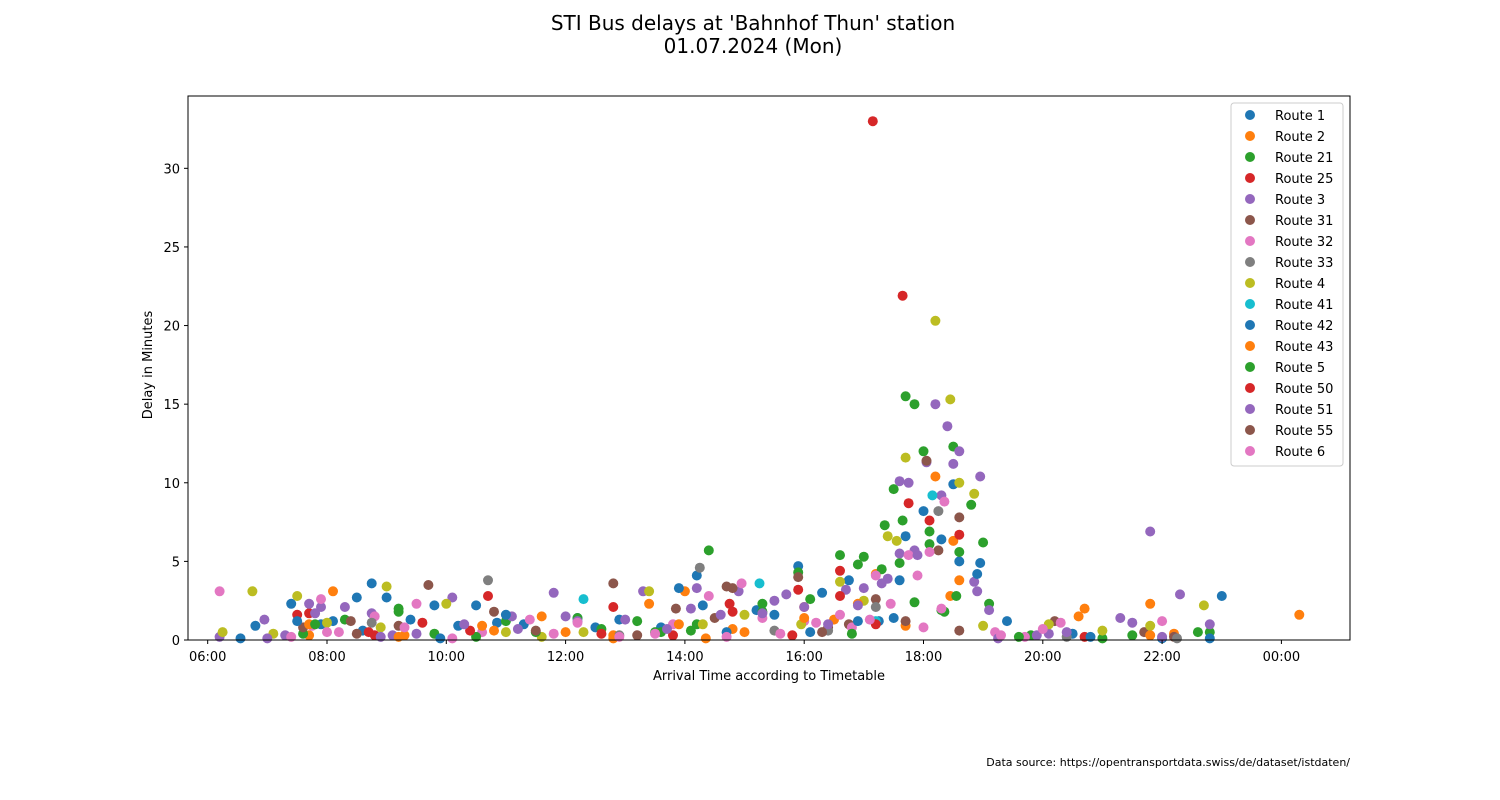 This screenshot has height=800, width=1500. Describe the element at coordinates (803, 657) in the screenshot. I see `x-tick-label: 16:00` at that location.